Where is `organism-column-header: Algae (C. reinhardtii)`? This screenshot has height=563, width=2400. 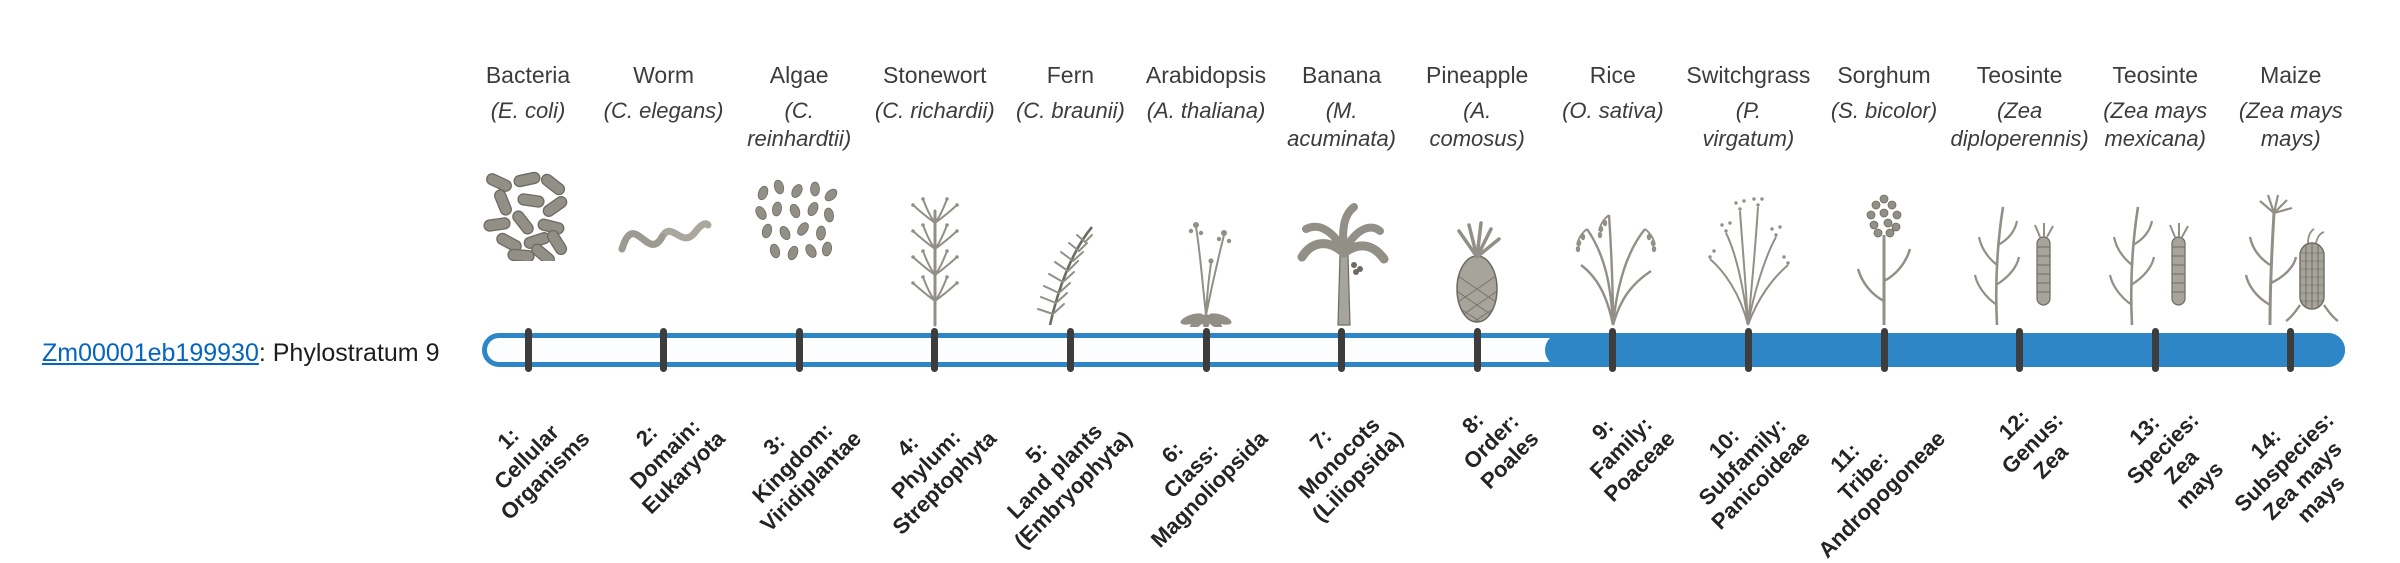 organism-column-header: Algae (C. reinhardtii) is located at coordinates (799, 108).